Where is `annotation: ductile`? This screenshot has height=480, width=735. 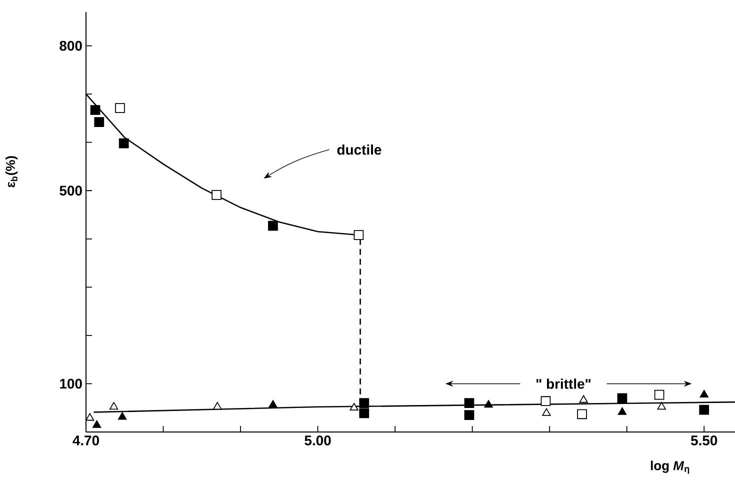 annotation: ductile is located at coordinates (359, 149).